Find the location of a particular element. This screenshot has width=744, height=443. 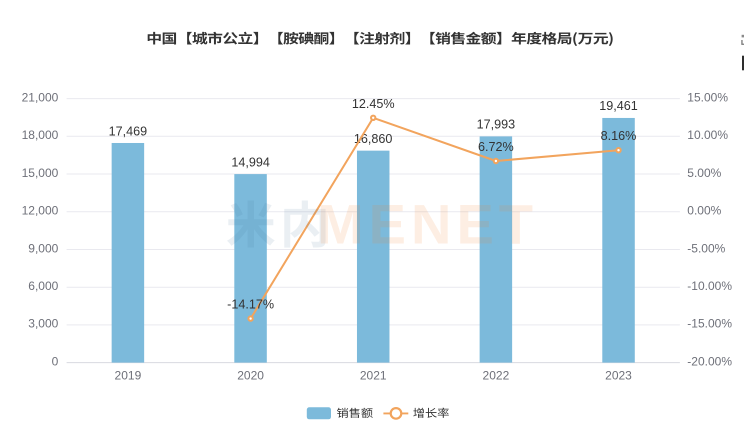

svg-text: 8.16% is located at coordinates (619, 136).